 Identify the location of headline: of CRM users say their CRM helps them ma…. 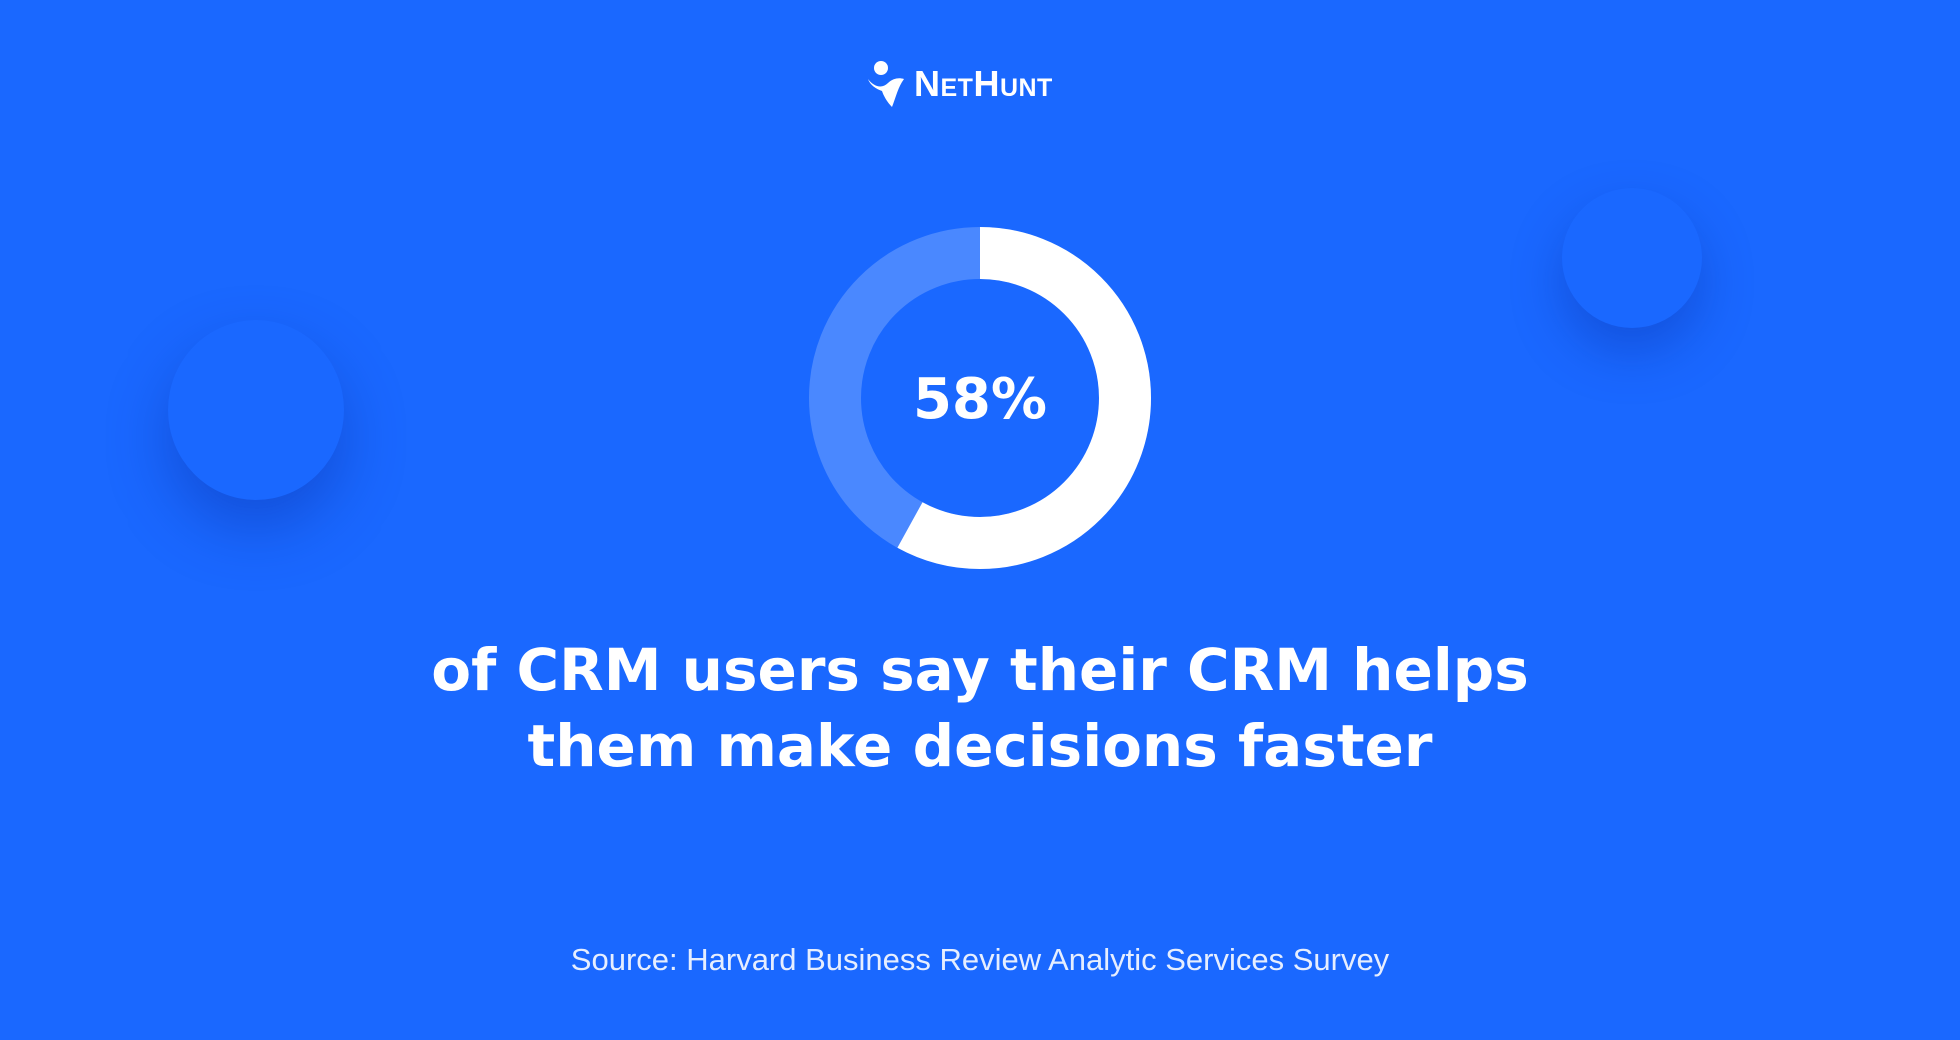
(980, 708).